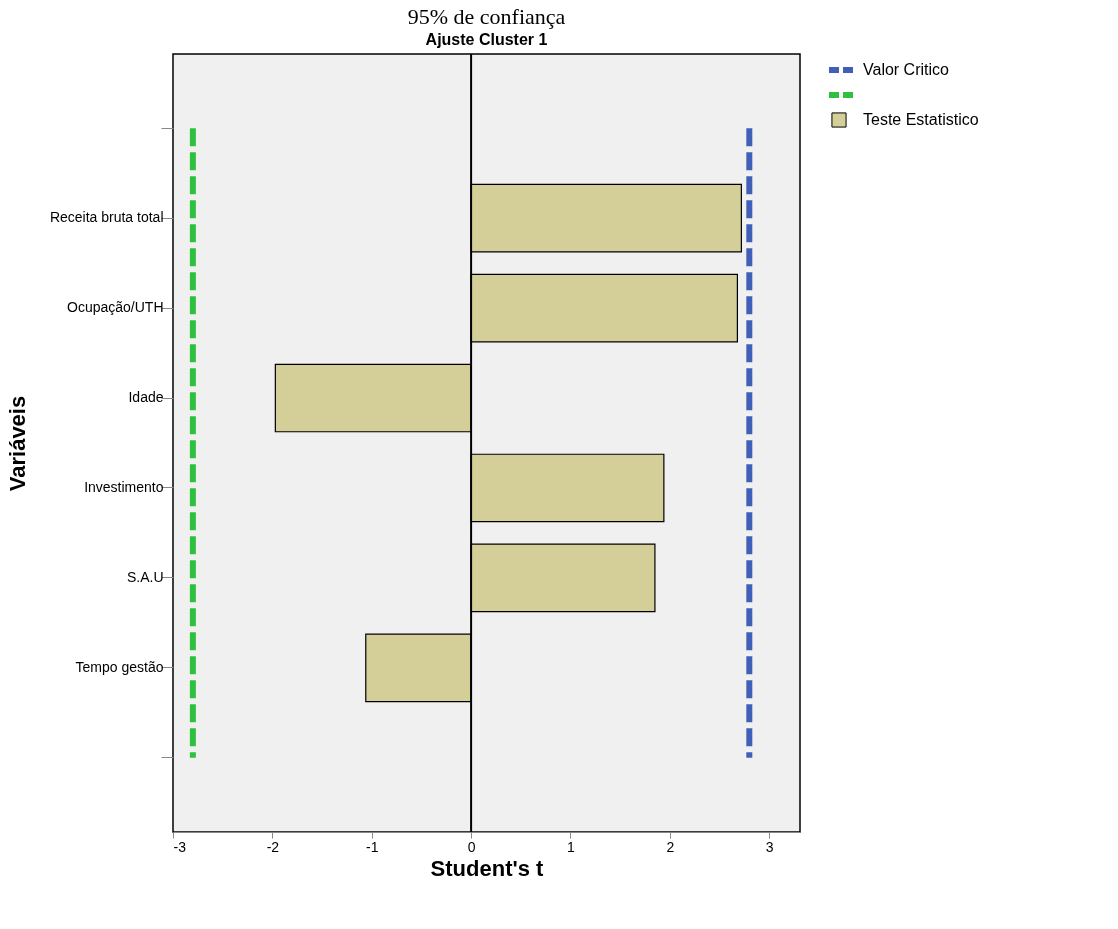 This screenshot has width=1118, height=929. I want to click on x-tick-label: -1, so click(372, 846).